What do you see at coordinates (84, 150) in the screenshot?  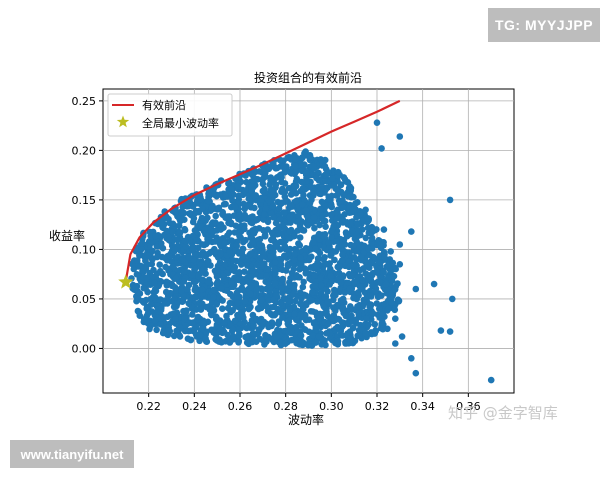 I see `y-tick-label: 0.20` at bounding box center [84, 150].